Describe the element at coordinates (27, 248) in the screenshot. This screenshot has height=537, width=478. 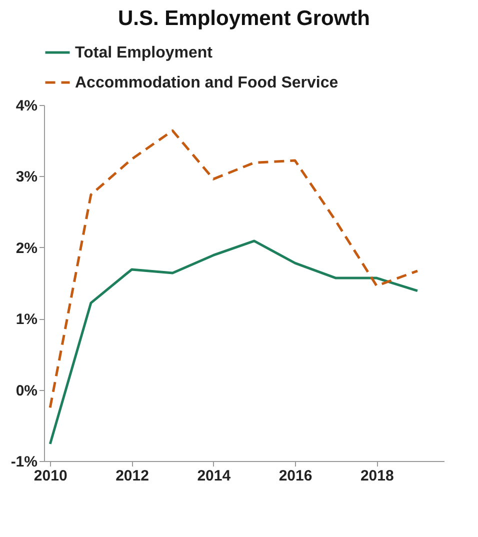
I see `y-tick-label: 2%` at that location.